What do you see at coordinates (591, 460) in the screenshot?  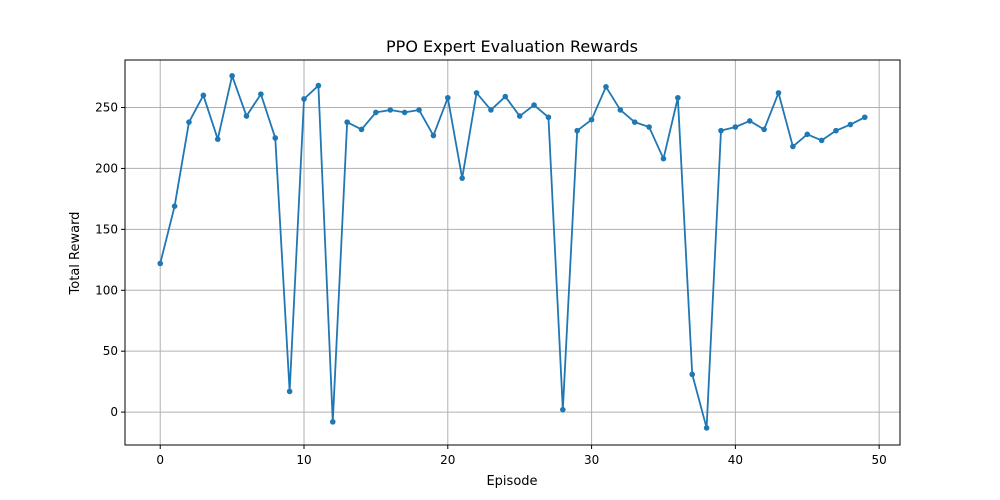 I see `x-tick-label: 30` at bounding box center [591, 460].